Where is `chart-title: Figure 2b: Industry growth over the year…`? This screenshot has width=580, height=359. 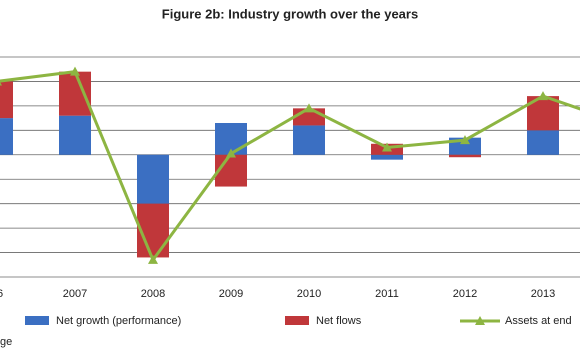 chart-title: Figure 2b: Industry growth over the year… is located at coordinates (290, 13).